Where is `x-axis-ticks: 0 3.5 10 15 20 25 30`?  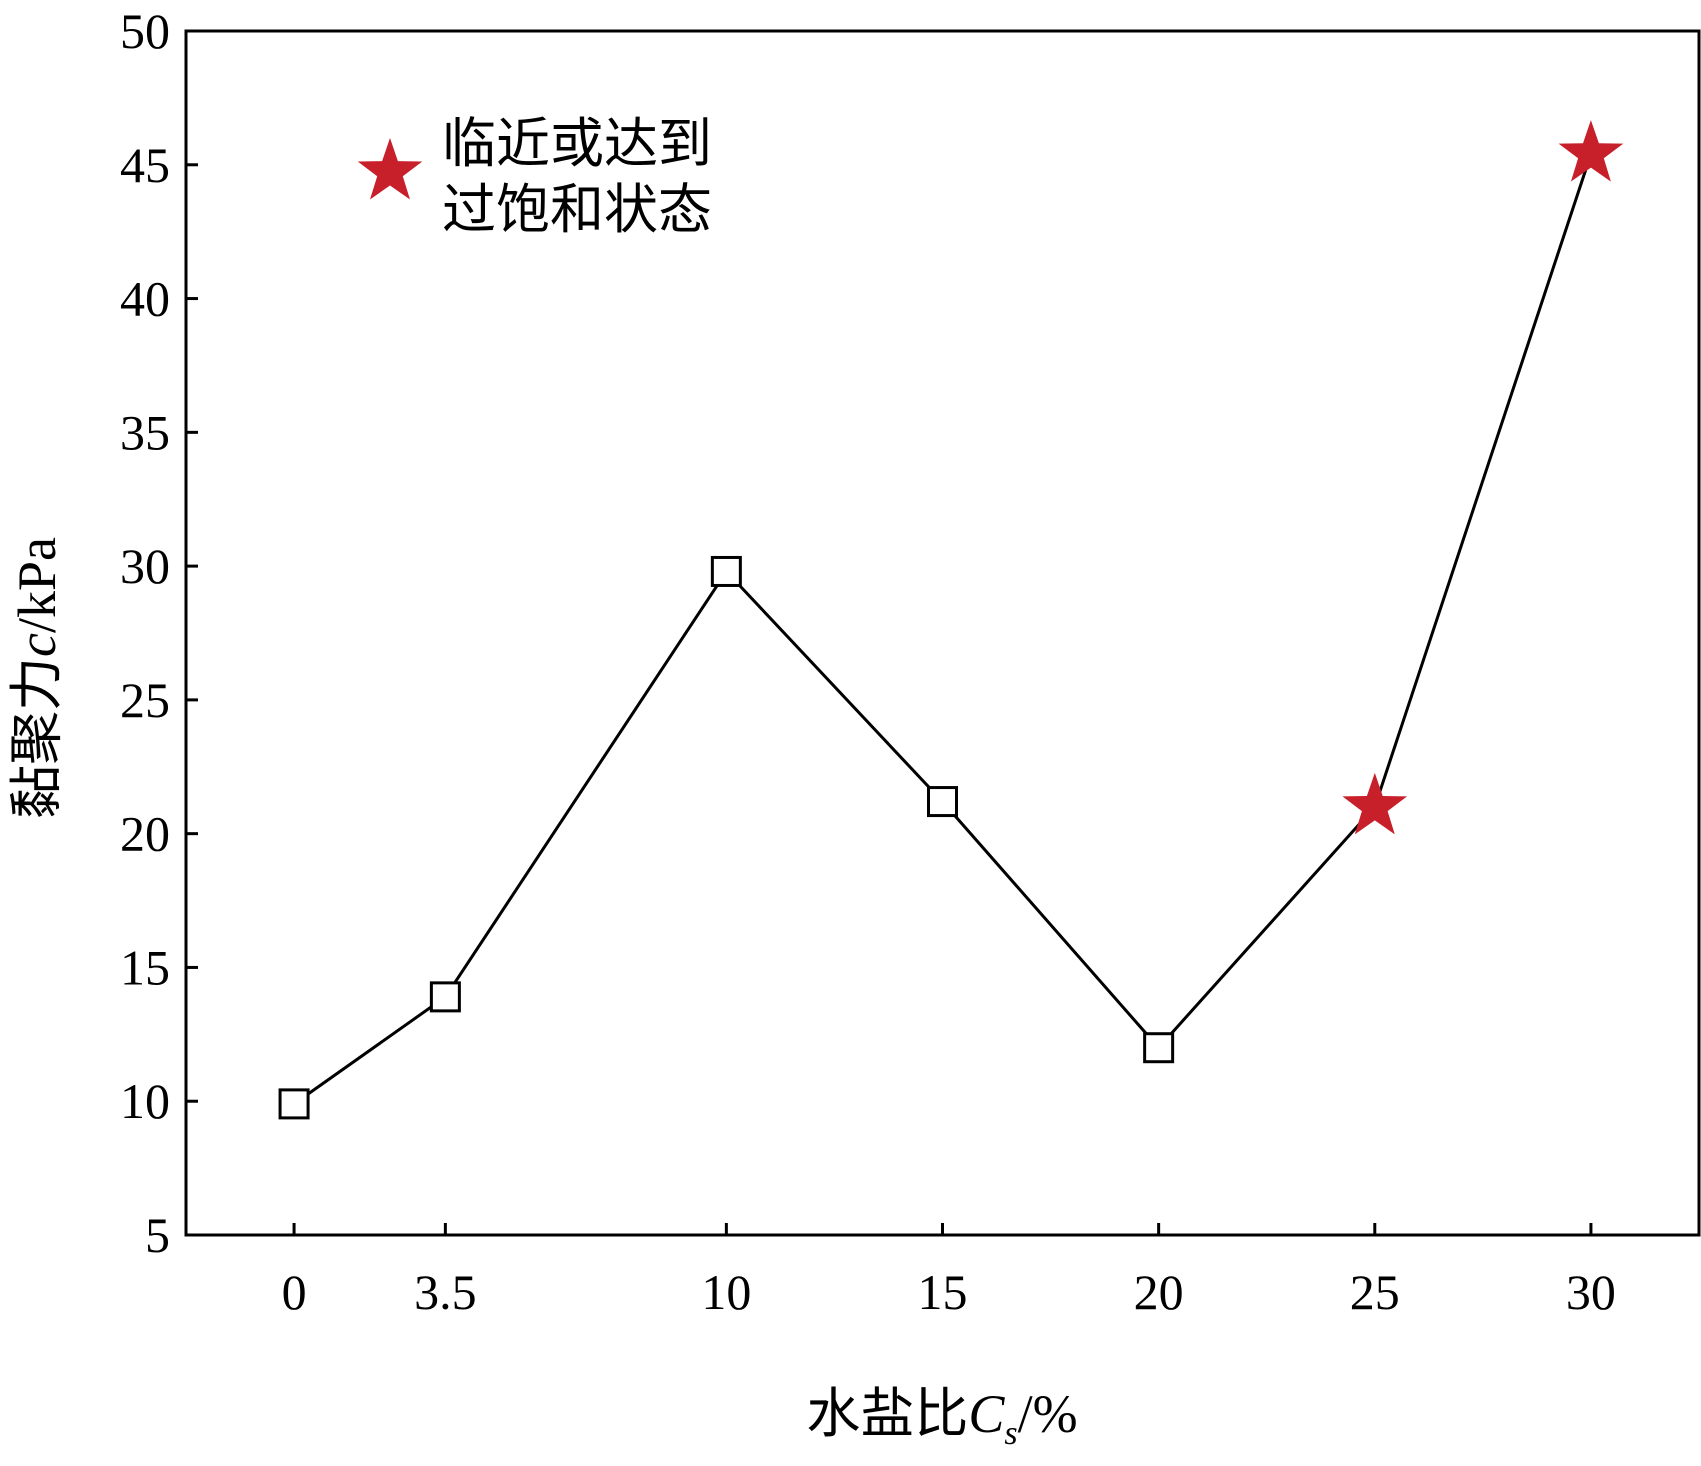
x-axis-ticks: 0 3.5 10 15 20 25 30 is located at coordinates (949, 1271).